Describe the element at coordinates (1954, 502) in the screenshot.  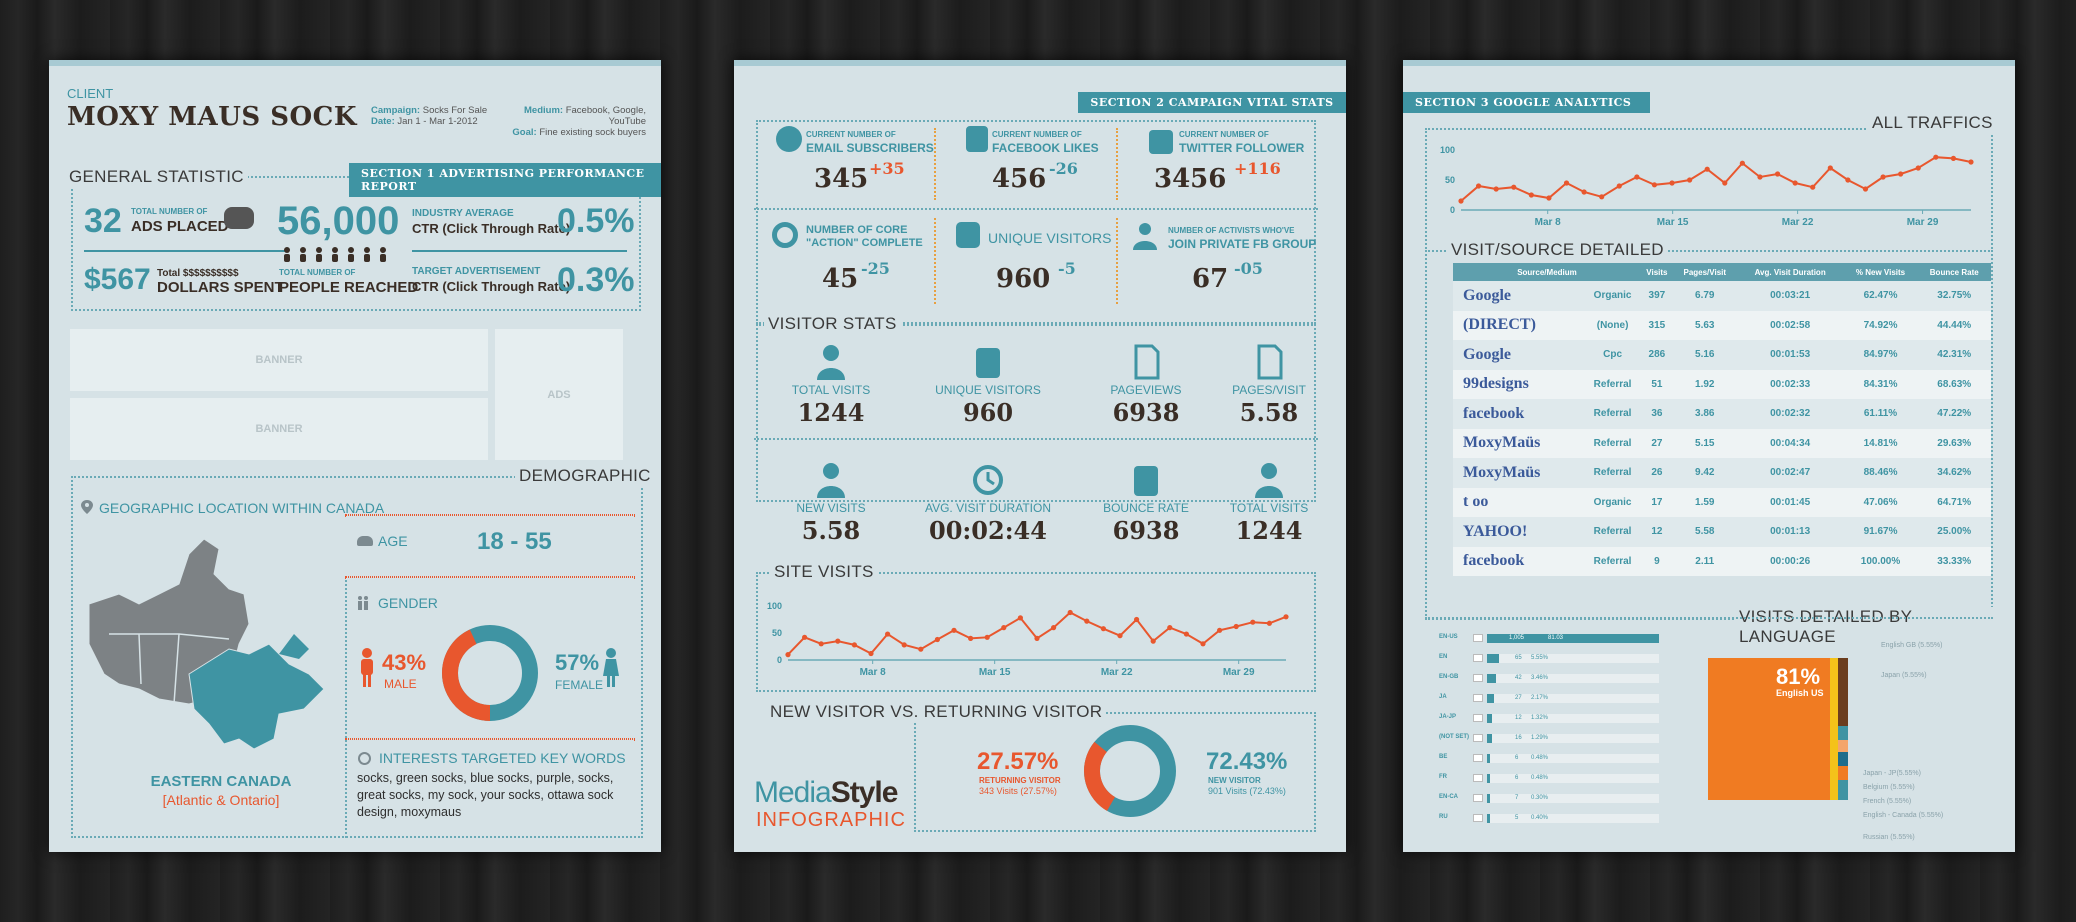
I see `table-cell-bounce: 64.71%` at that location.